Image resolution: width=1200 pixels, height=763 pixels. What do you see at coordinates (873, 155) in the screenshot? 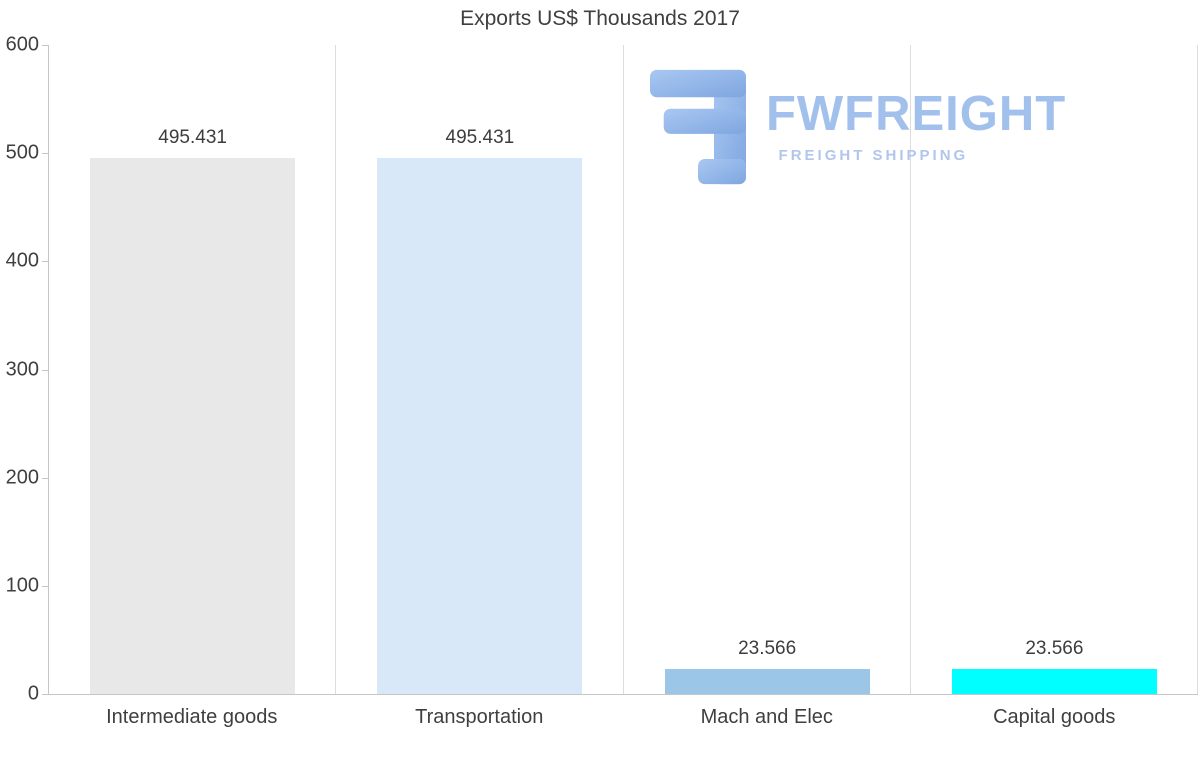
I see `watermark-tagline: FREIGHT SHIPPING` at bounding box center [873, 155].